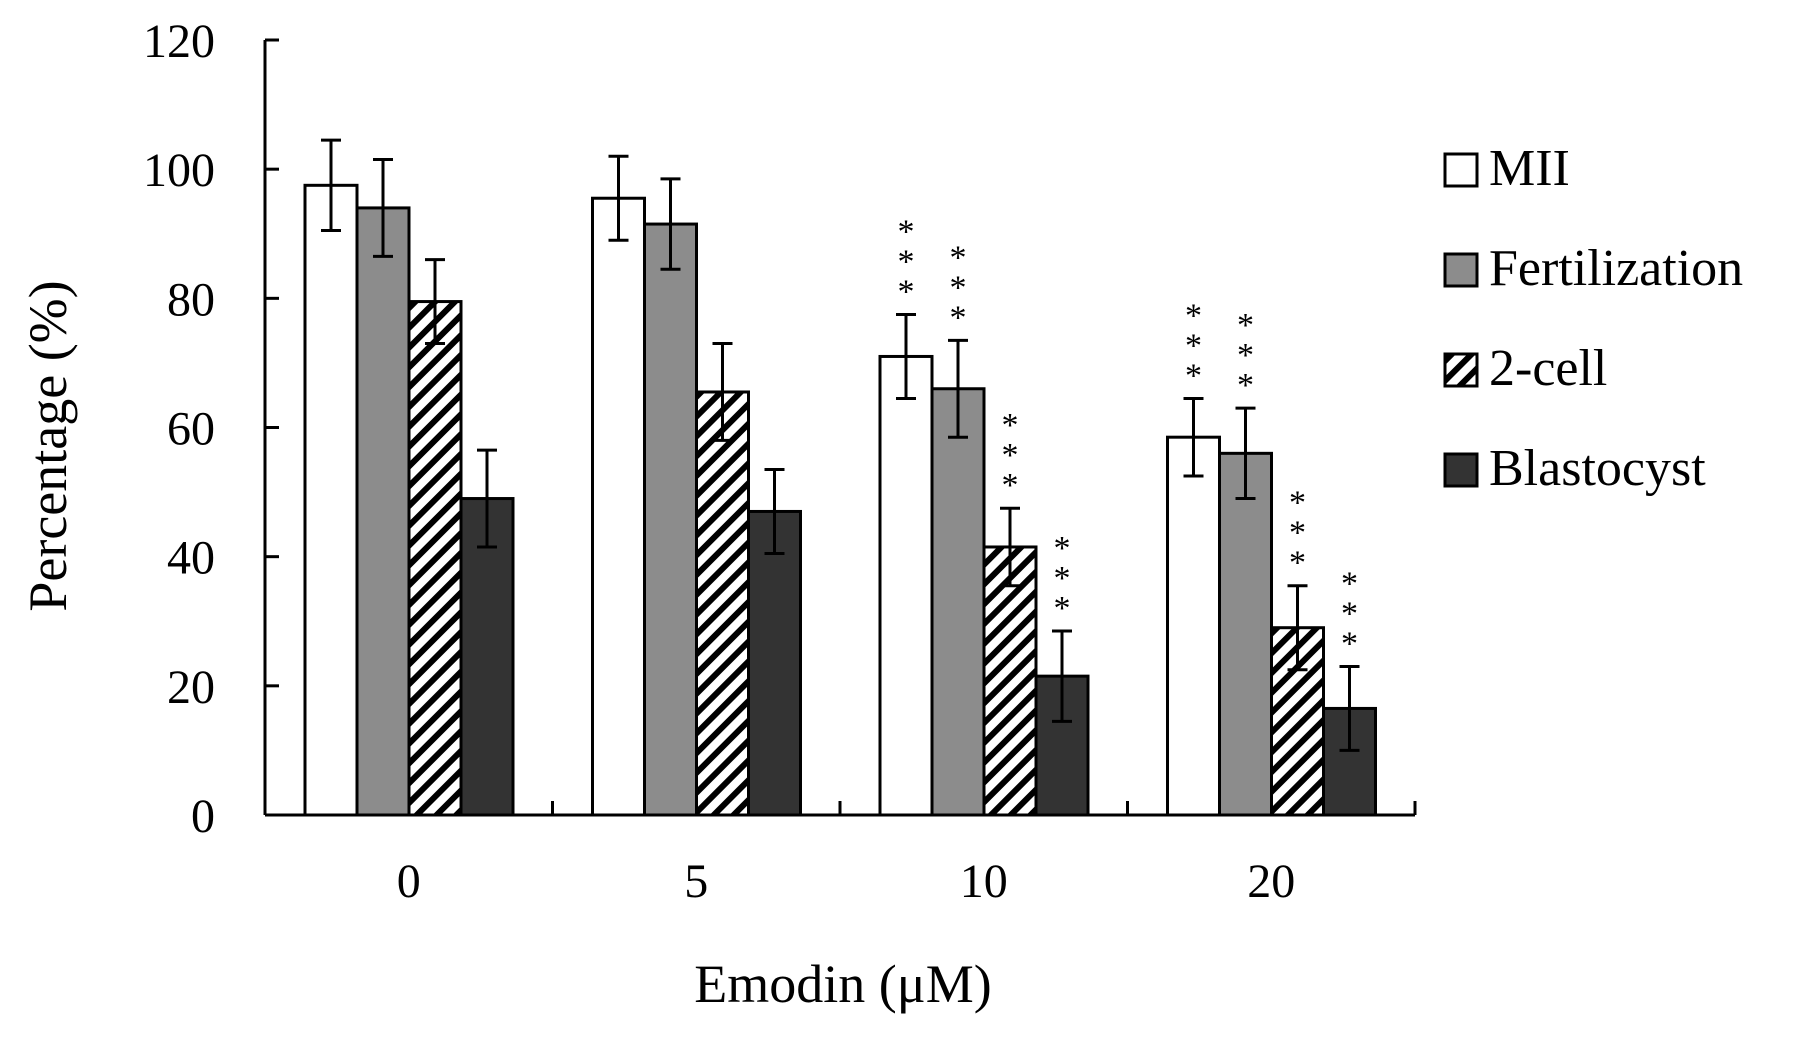  I want to click on legend-label: MII, so click(1529, 168).